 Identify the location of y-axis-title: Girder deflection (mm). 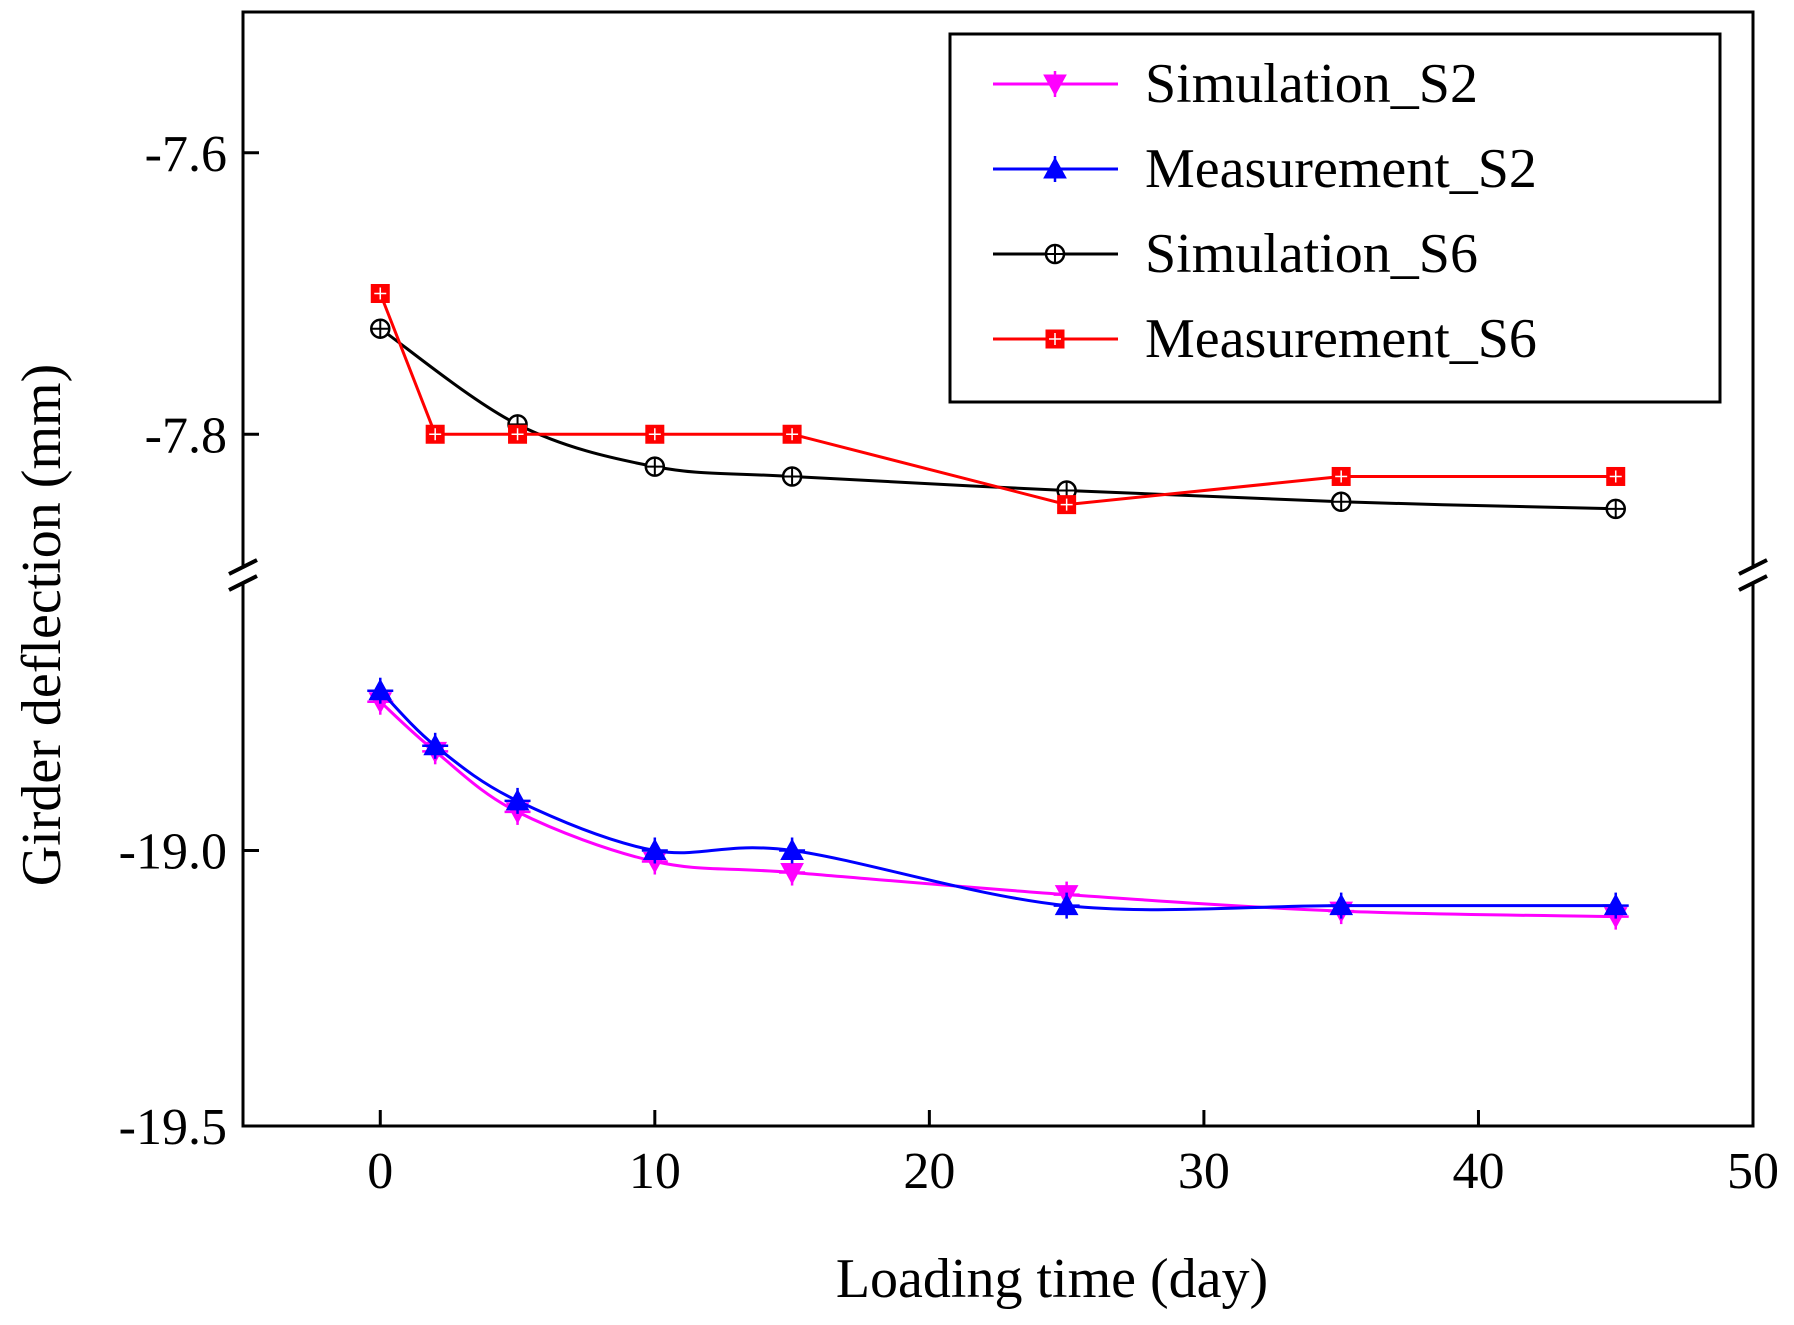
(42, 625).